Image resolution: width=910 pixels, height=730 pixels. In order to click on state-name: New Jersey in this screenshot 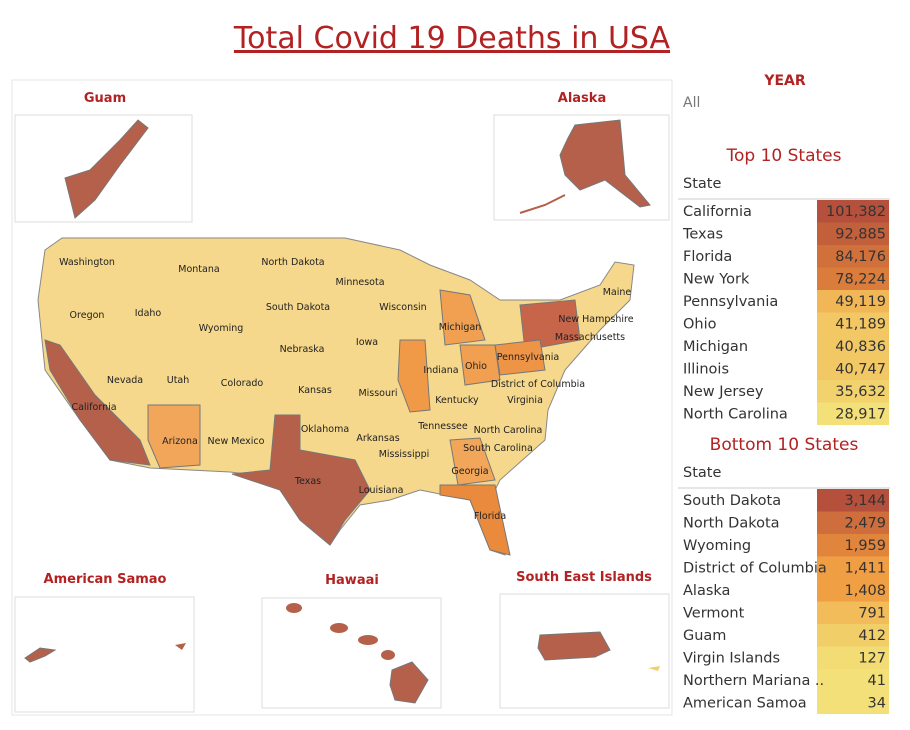, I will do `click(723, 392)`.